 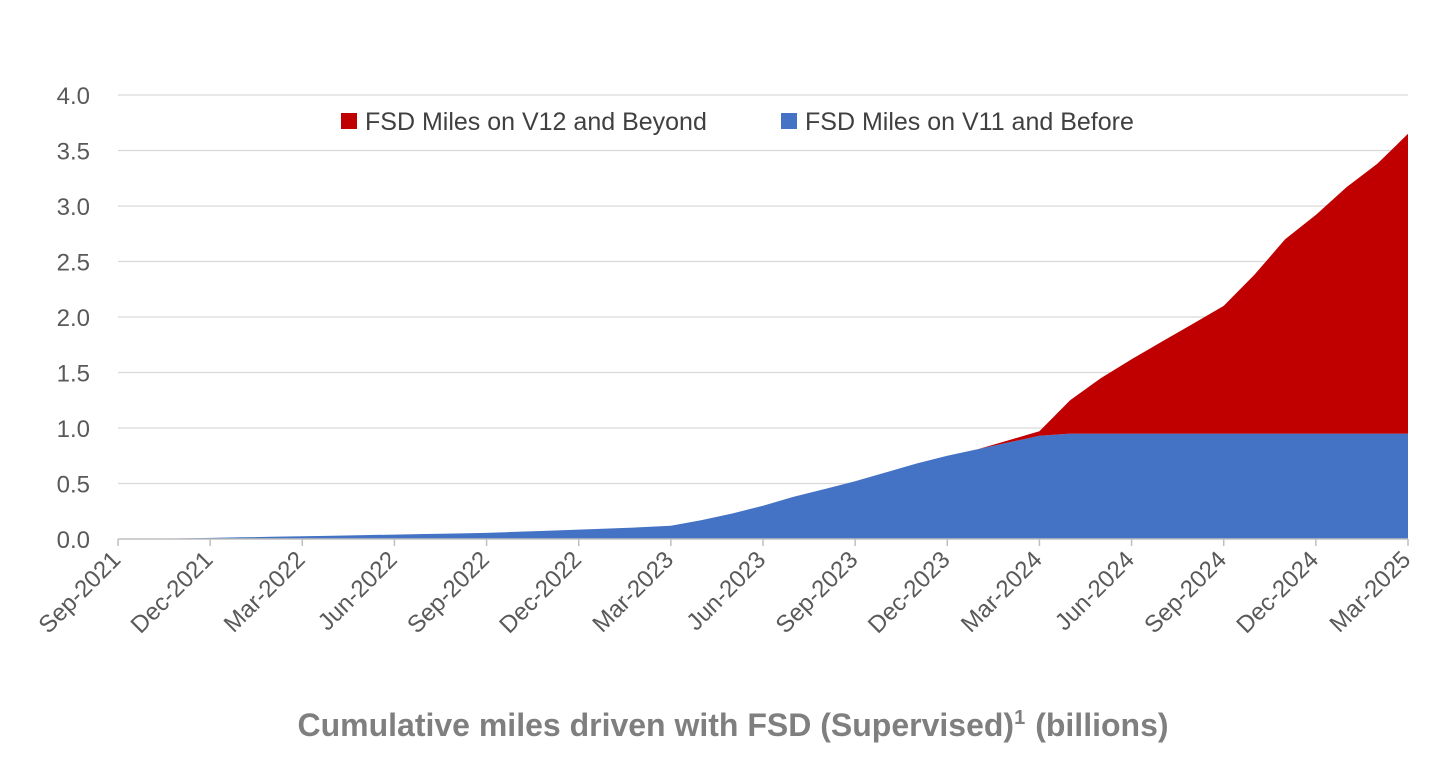 I want to click on y-tick-label: 0.5, so click(x=73, y=485).